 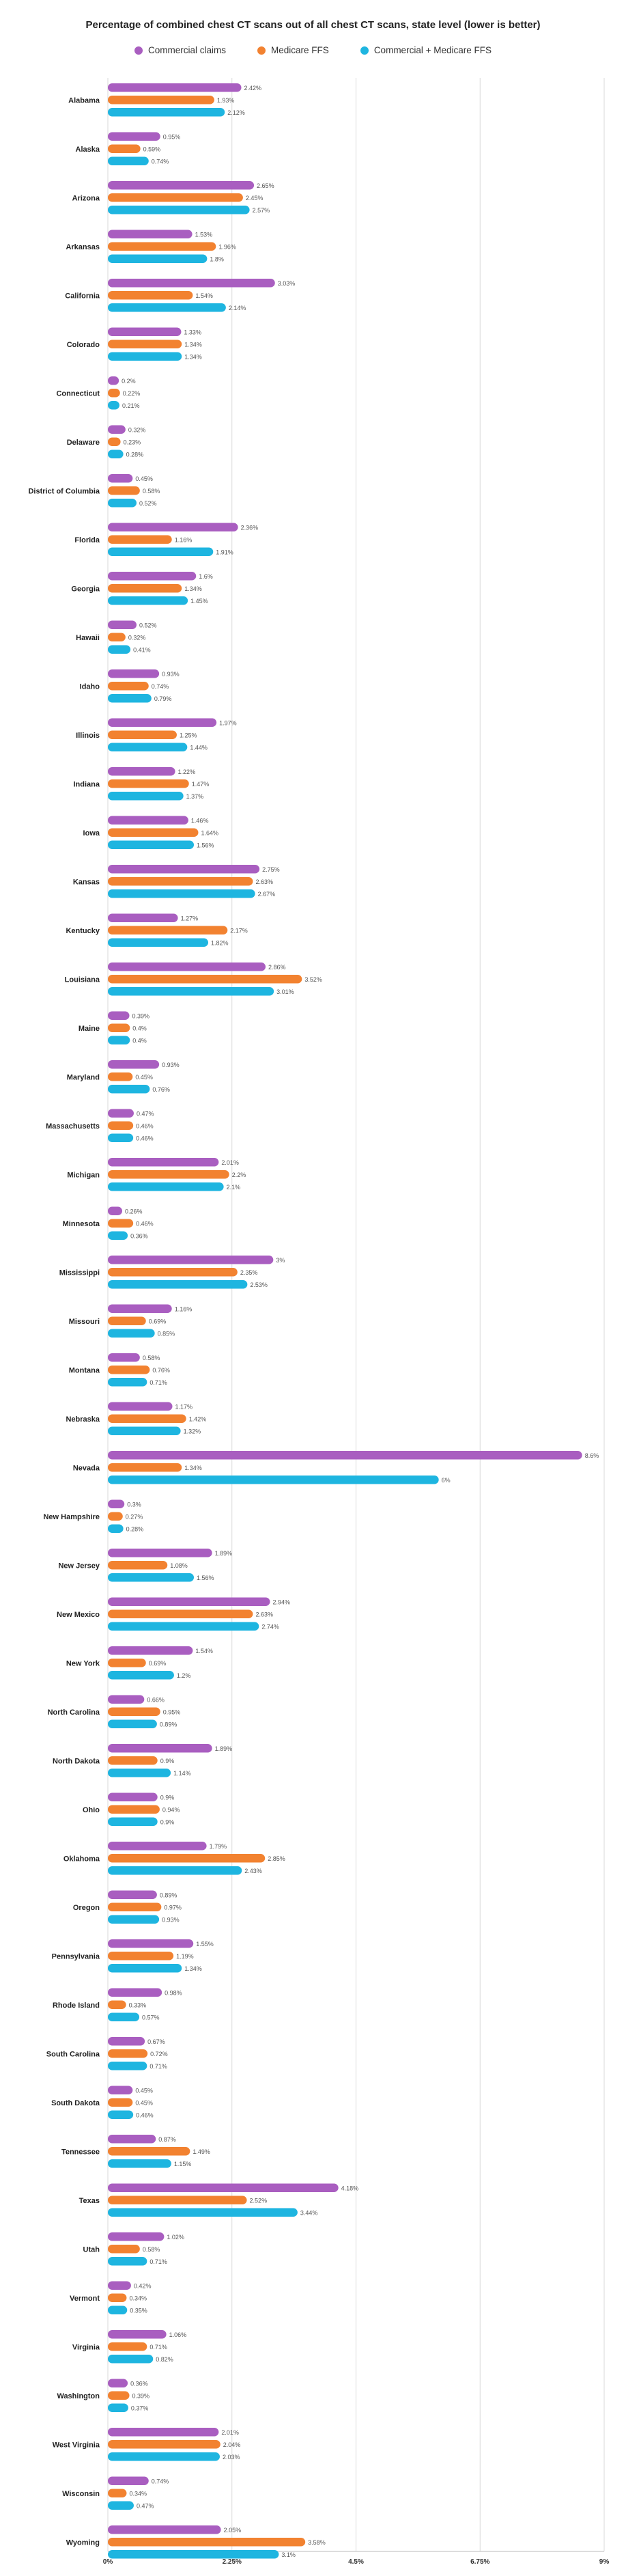 I want to click on category-label: Iowa, so click(x=91, y=833).